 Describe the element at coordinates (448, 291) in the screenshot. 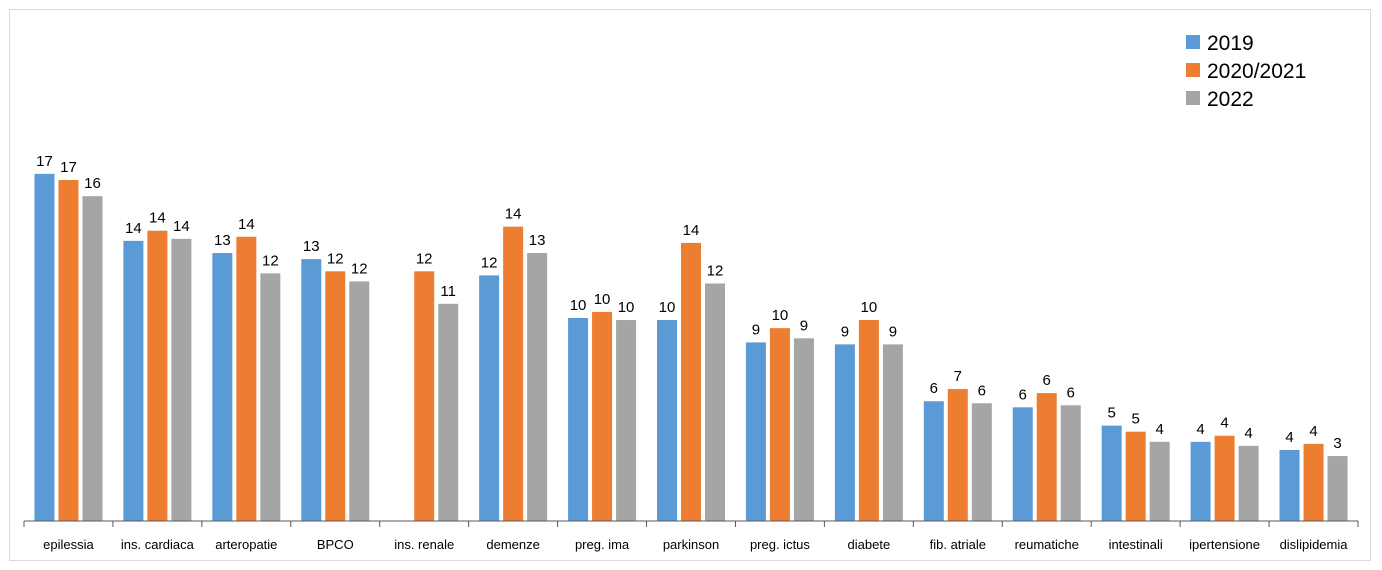

I see `data-label: 11` at that location.